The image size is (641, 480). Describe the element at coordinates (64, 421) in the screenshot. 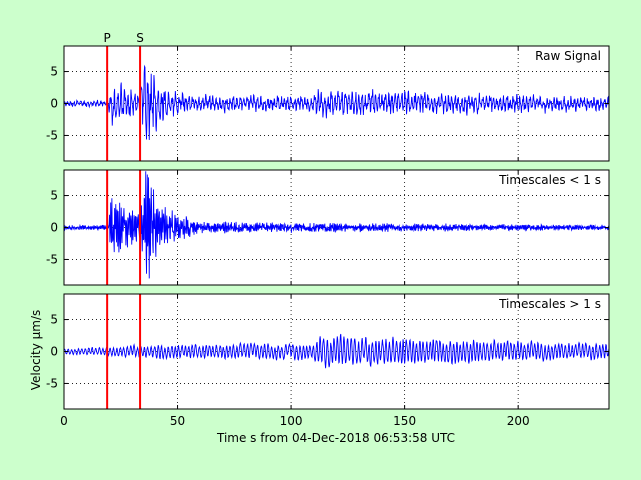

I see `x-tick-label: 0` at that location.